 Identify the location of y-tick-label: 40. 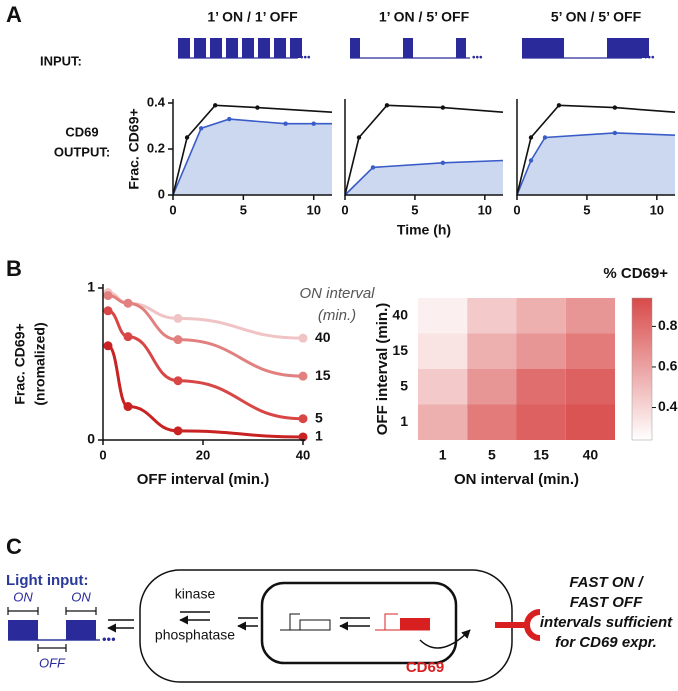
(400, 314).